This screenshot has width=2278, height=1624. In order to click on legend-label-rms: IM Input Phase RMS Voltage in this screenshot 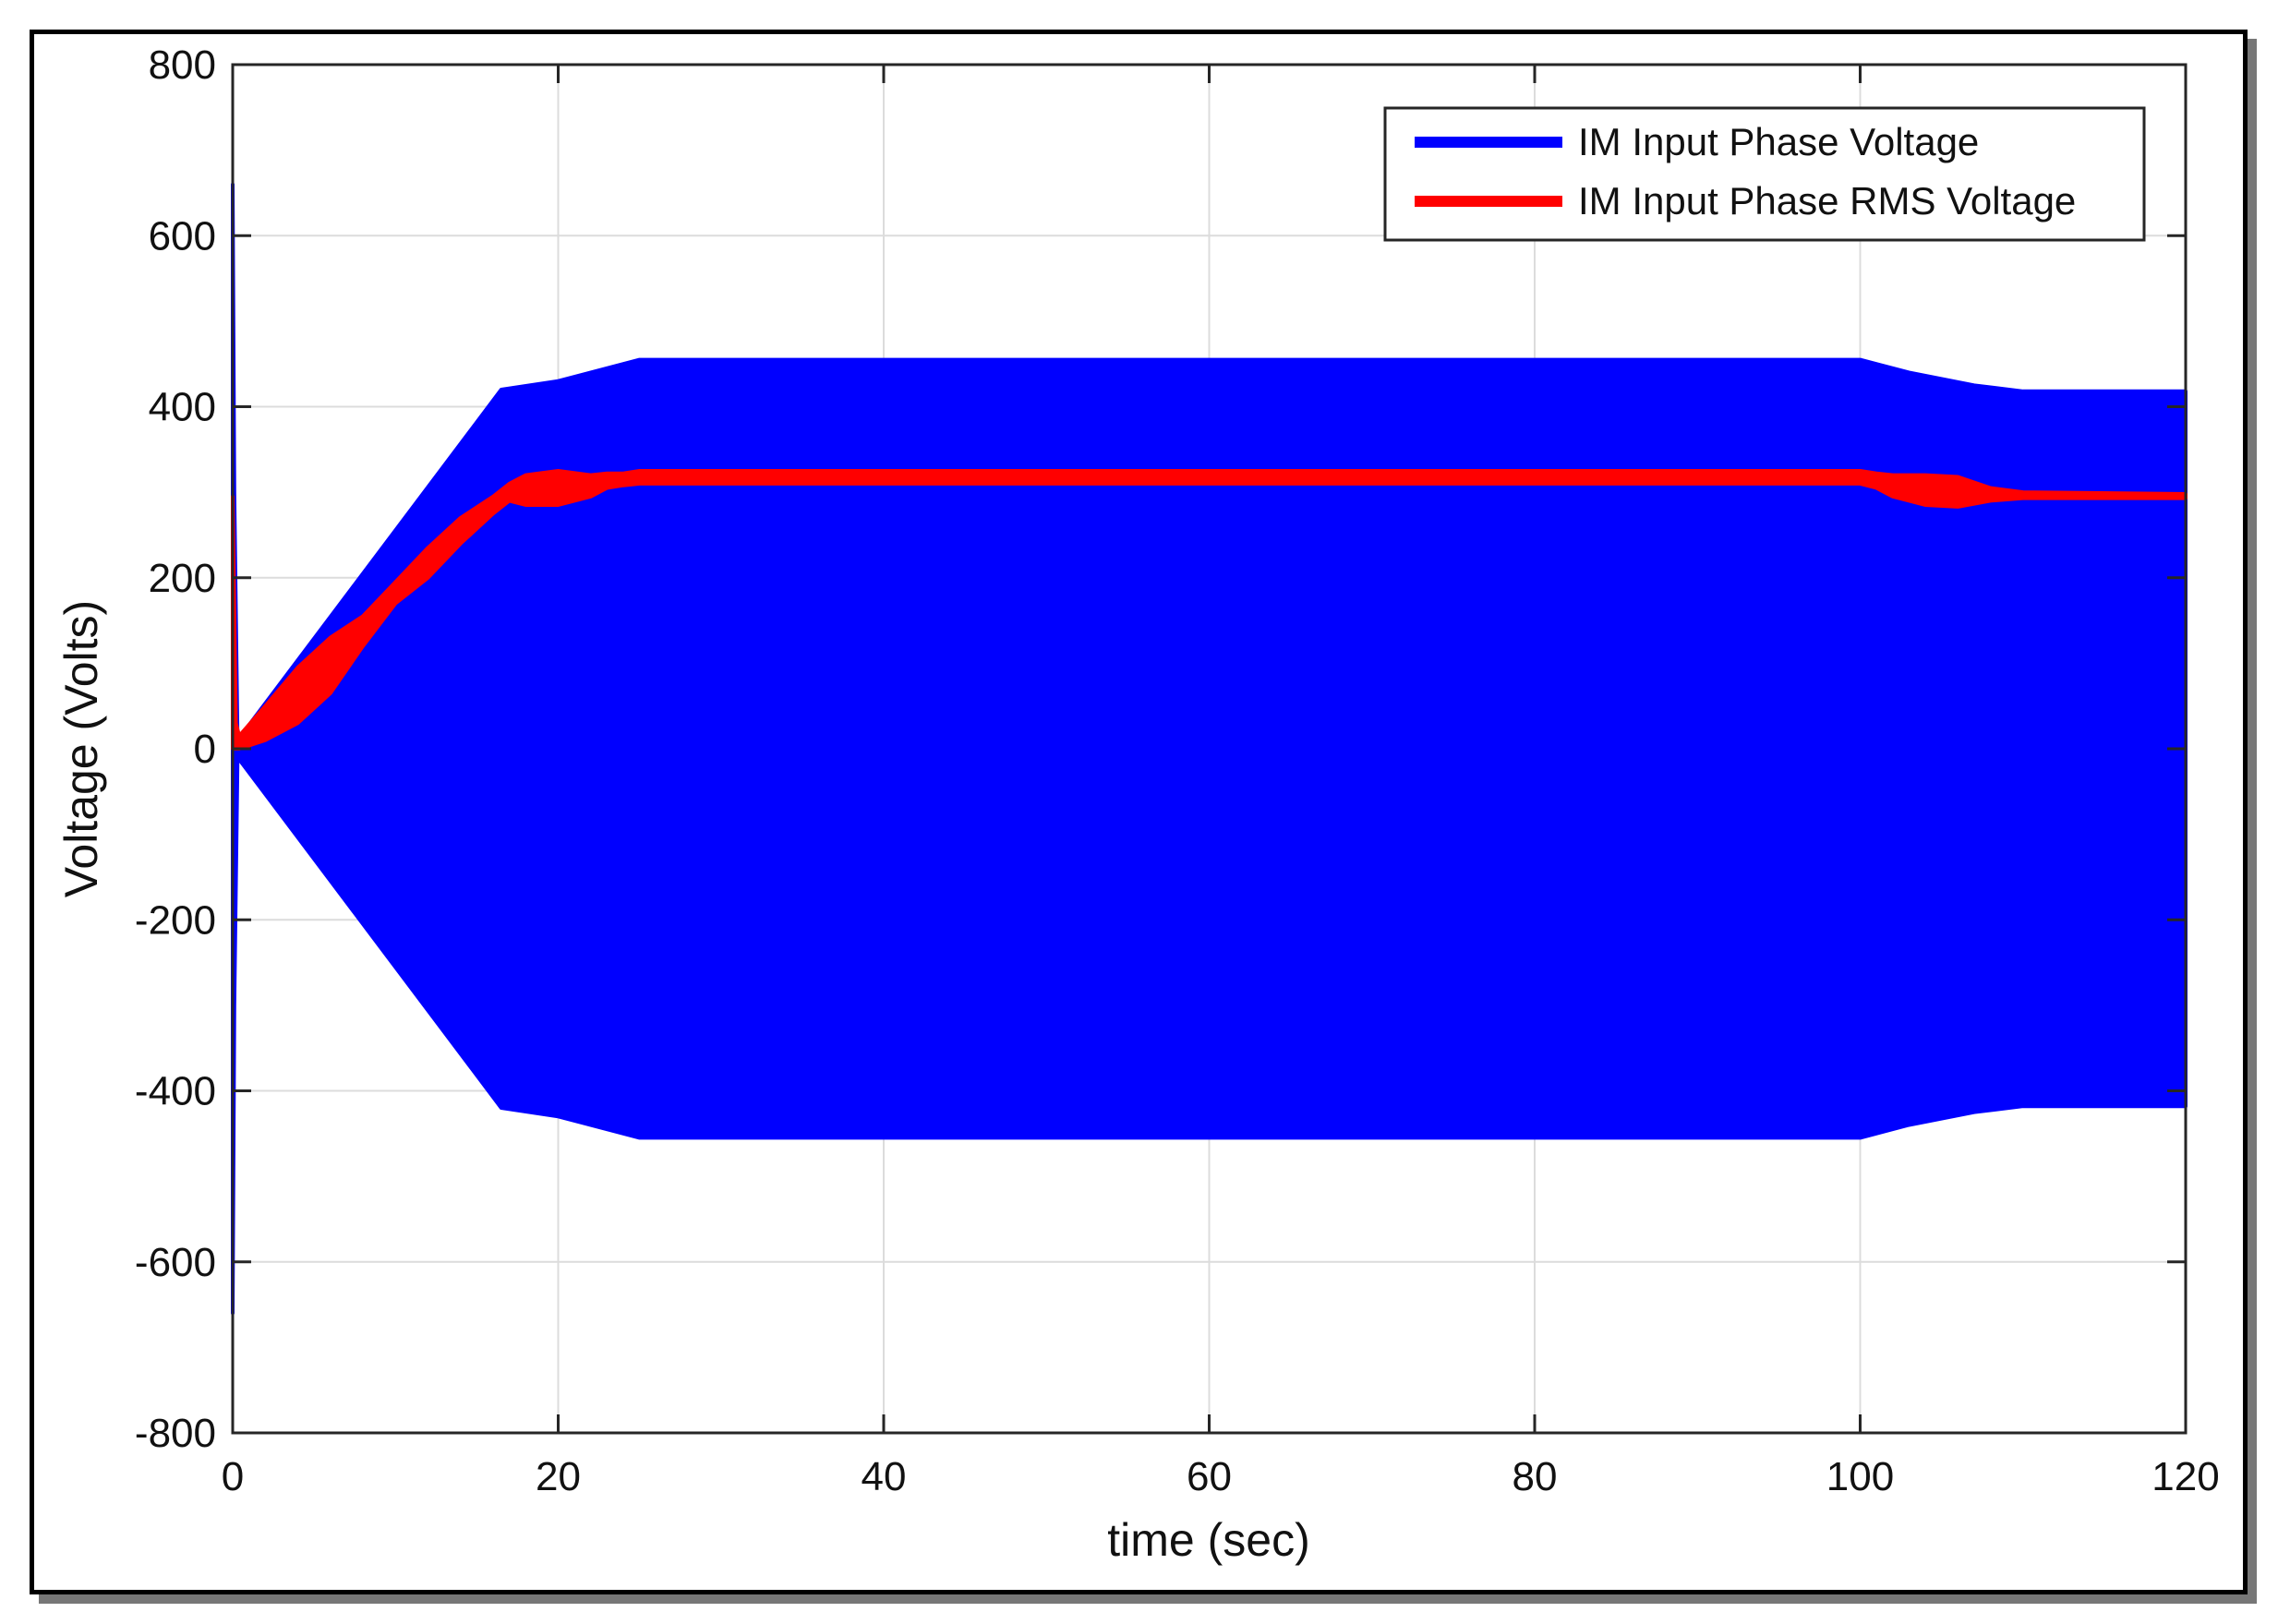, I will do `click(1827, 201)`.